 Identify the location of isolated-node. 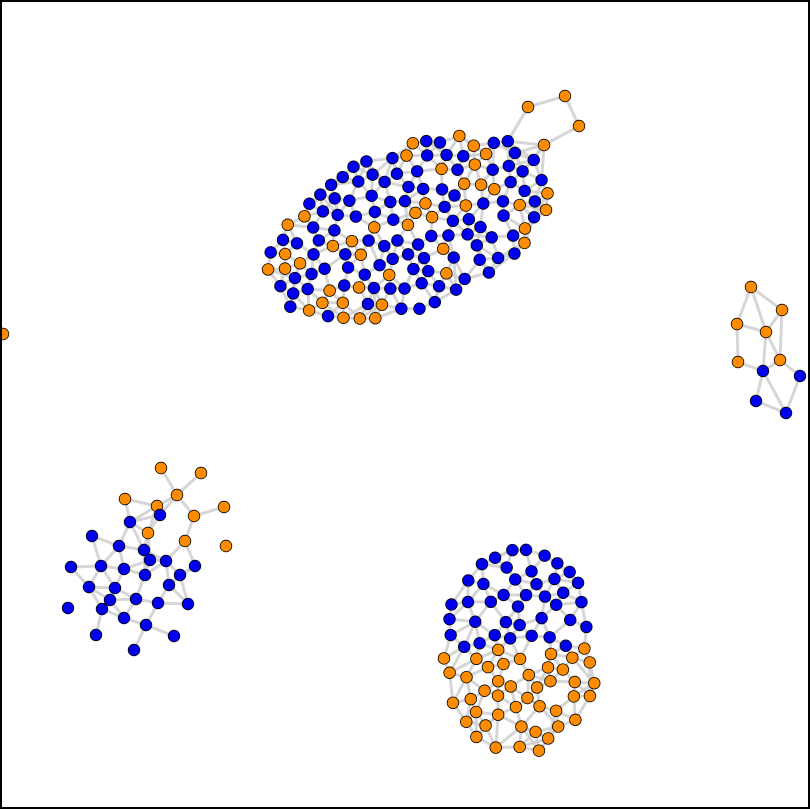
(5, 334).